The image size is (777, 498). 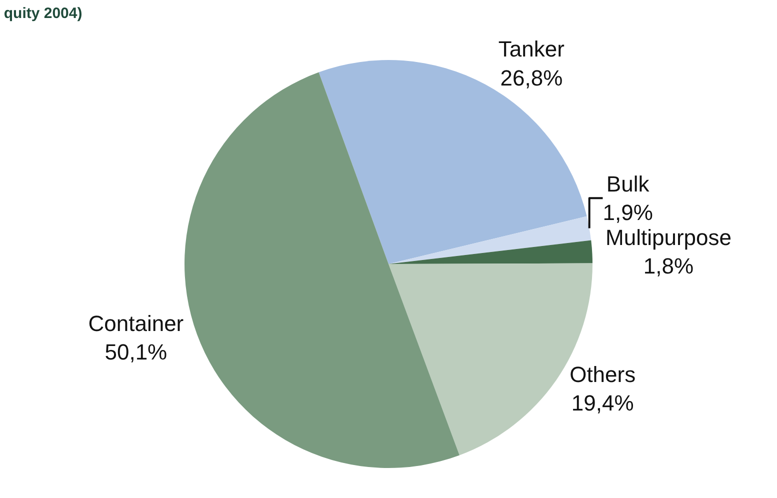 I want to click on data-label: 19,4%, so click(x=602, y=403).